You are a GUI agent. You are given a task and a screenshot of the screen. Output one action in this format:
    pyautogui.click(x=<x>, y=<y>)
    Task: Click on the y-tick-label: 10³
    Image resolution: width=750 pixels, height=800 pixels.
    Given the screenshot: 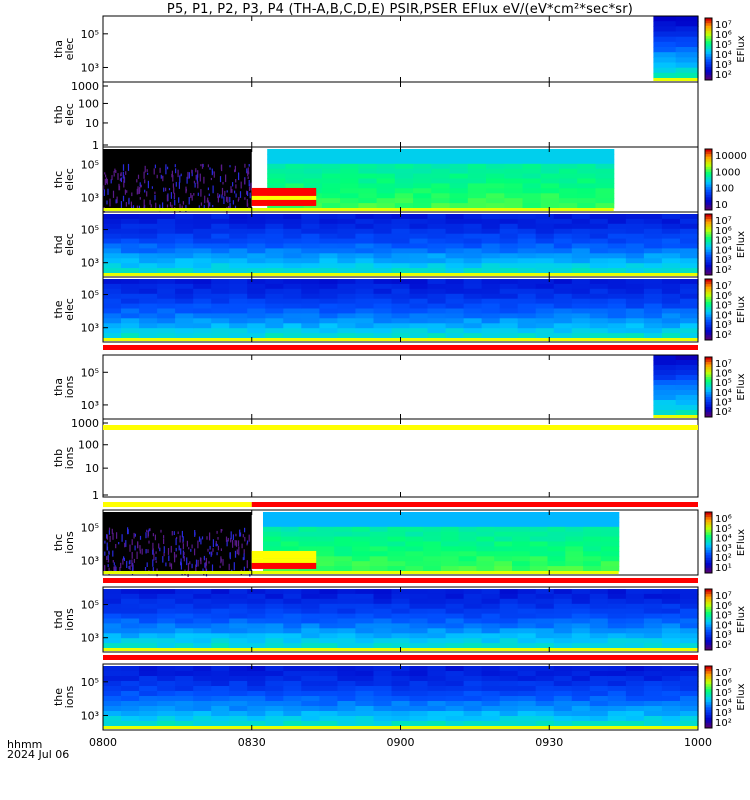 What is the action you would take?
    pyautogui.click(x=90, y=715)
    